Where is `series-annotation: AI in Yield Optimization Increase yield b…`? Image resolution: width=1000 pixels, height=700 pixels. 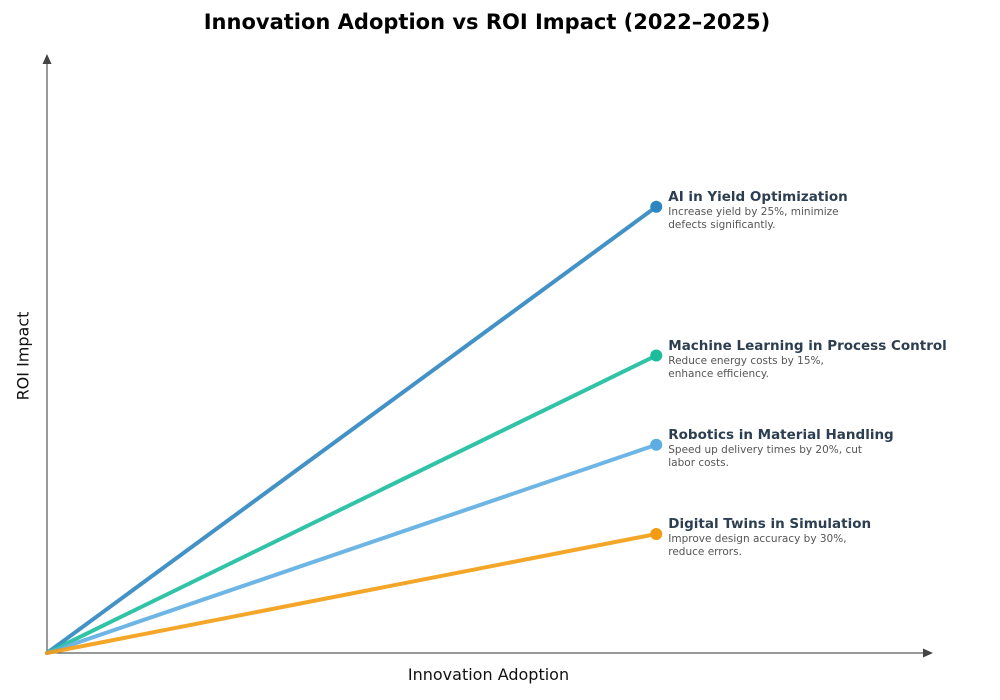 series-annotation: AI in Yield Optimization Increase yield b… is located at coordinates (768, 210).